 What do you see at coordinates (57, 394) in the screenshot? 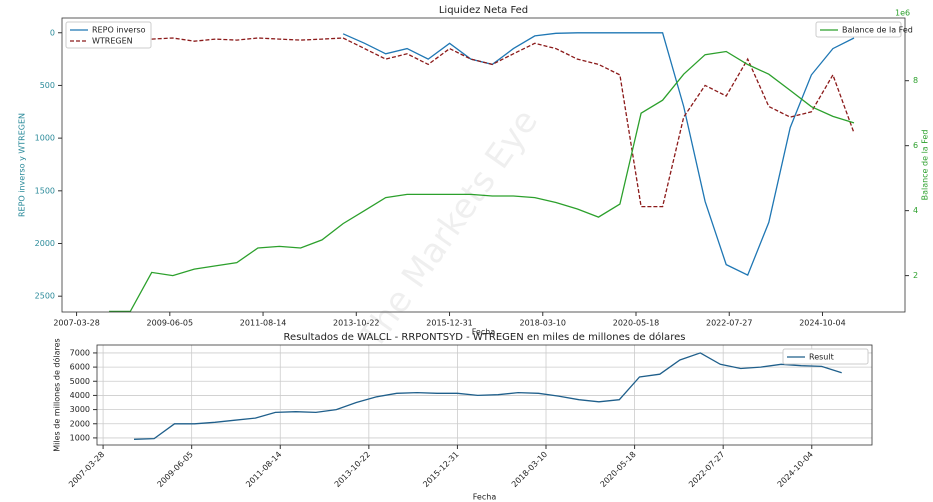
I see `y-axis-label: Miles de millones de dólares` at bounding box center [57, 394].